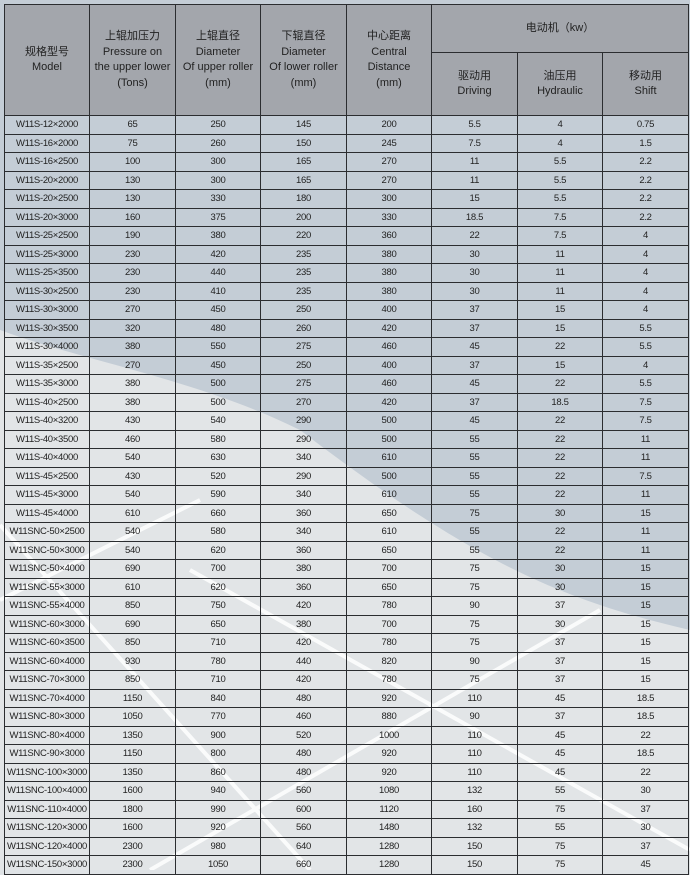 This screenshot has height=875, width=690. I want to click on cell-model: W11SNC-80×3000, so click(47, 717).